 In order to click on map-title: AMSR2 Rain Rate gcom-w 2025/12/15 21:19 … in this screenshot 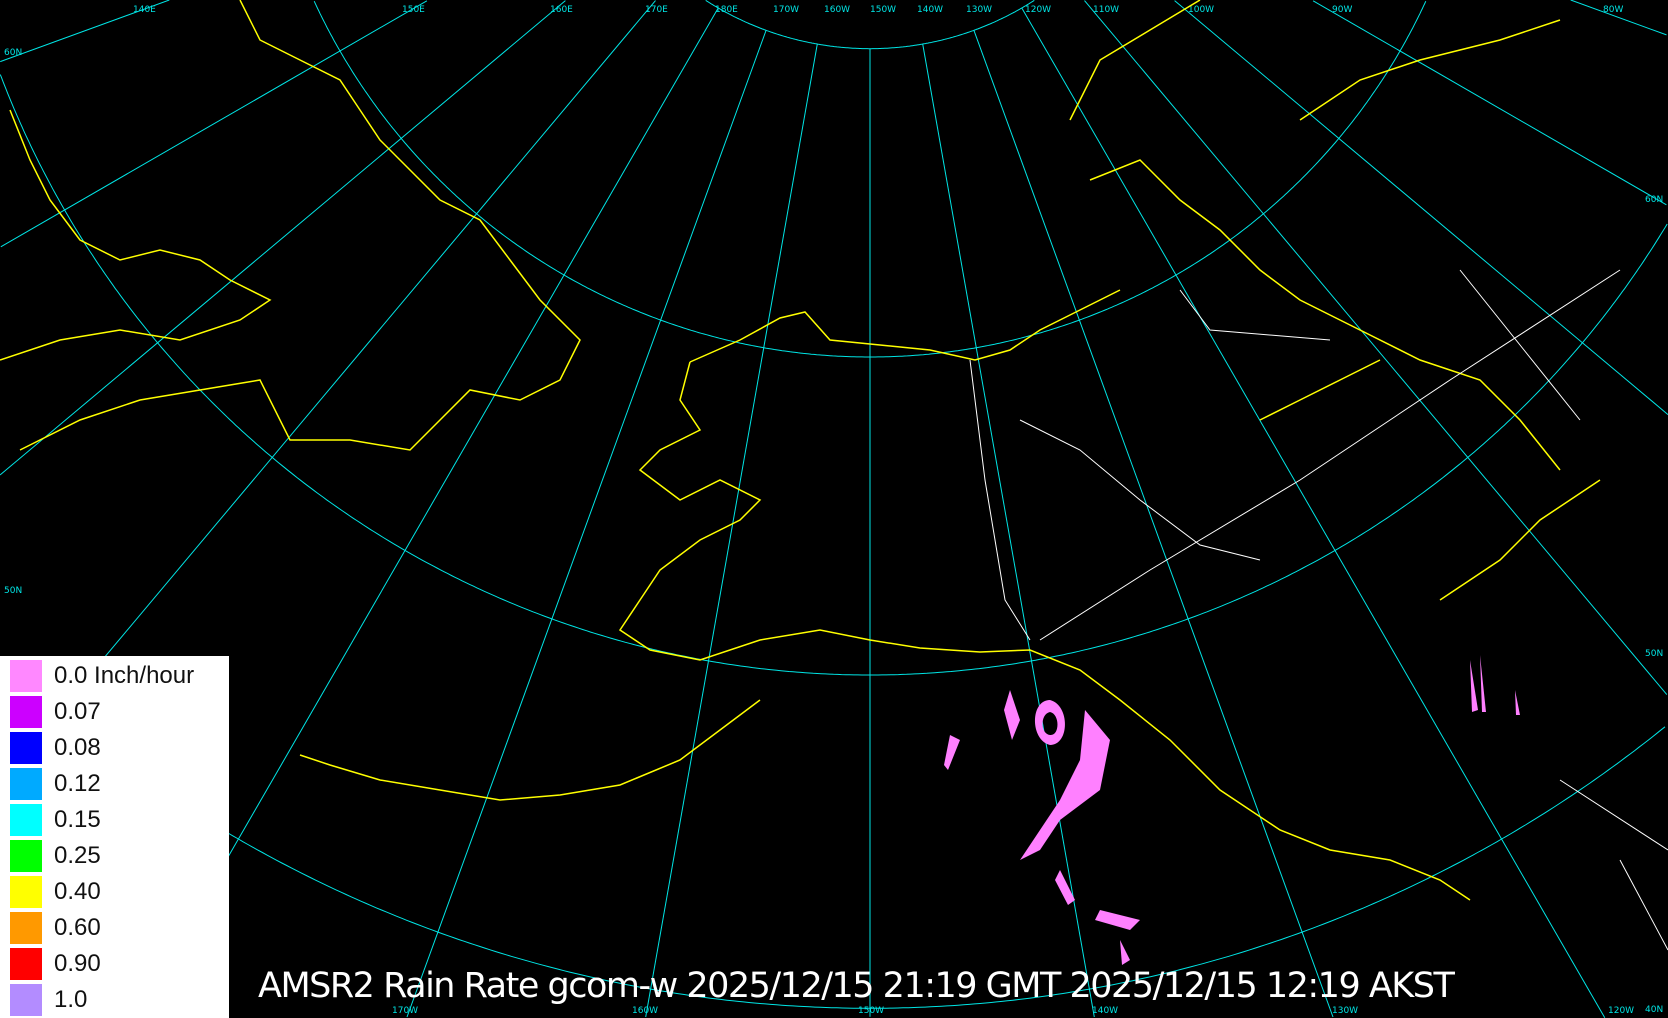, I will do `click(856, 986)`.